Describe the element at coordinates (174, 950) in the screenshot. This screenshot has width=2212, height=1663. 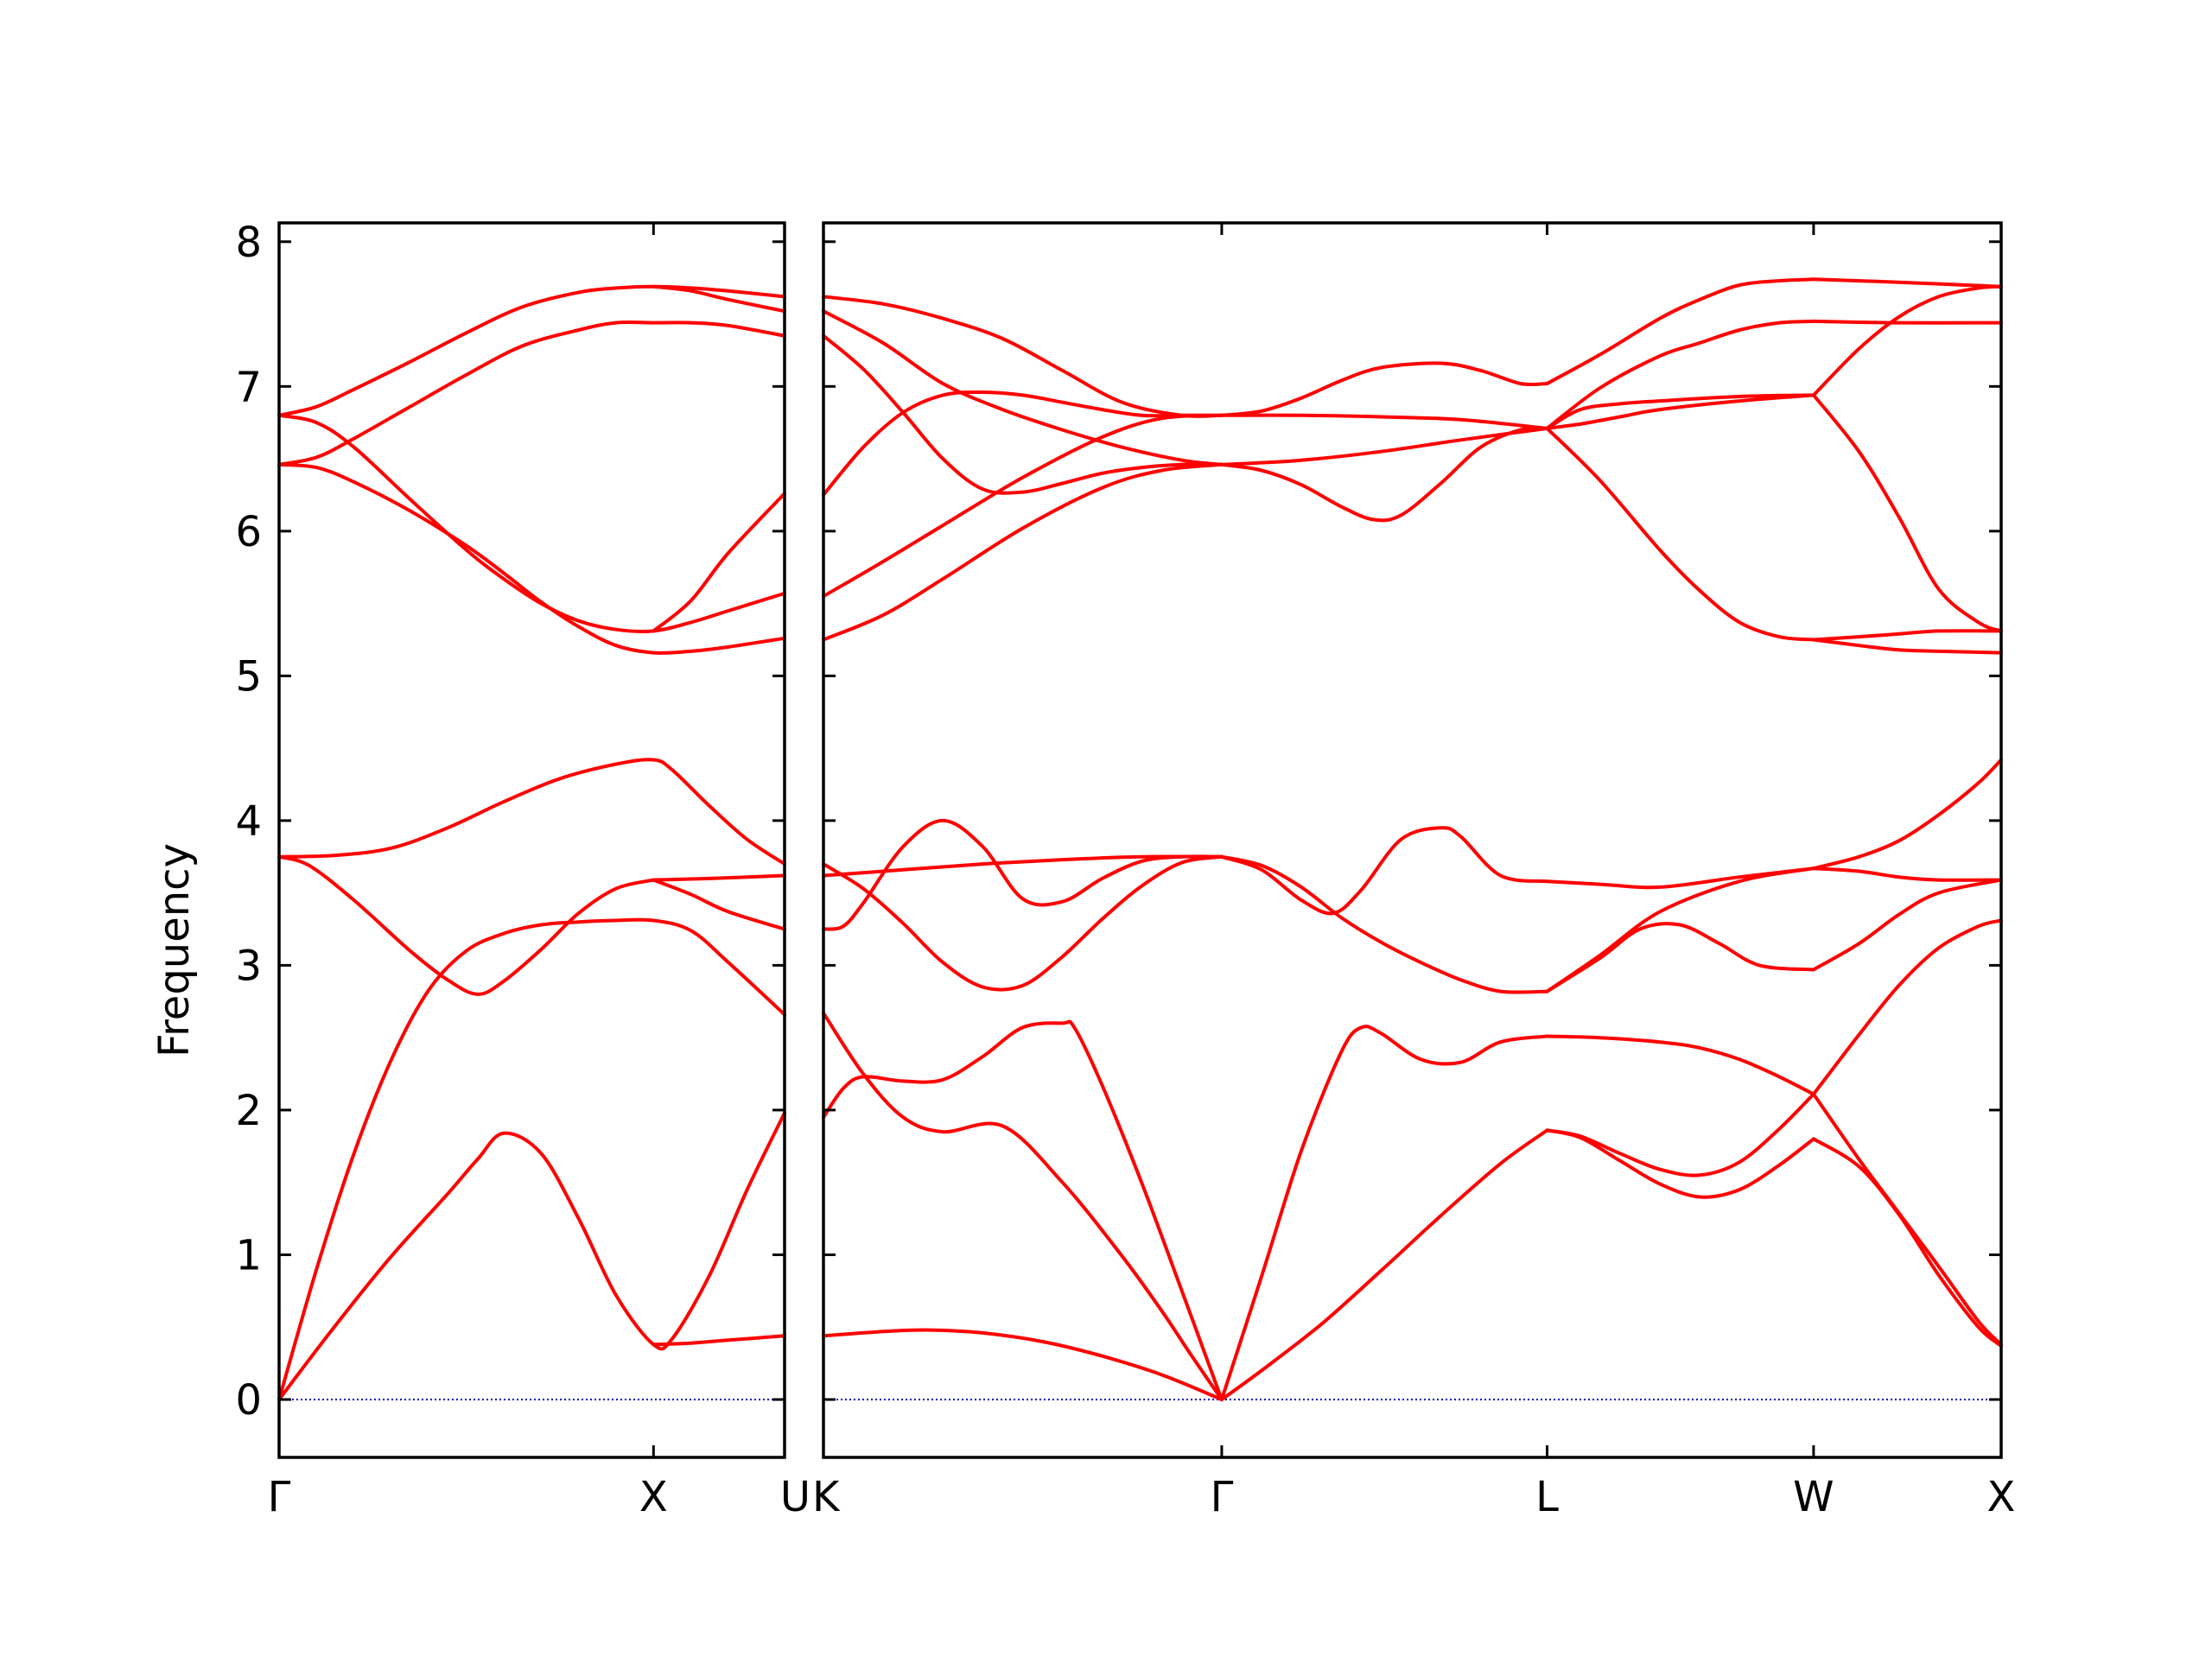
I see `y-axis-label: Frequency` at that location.